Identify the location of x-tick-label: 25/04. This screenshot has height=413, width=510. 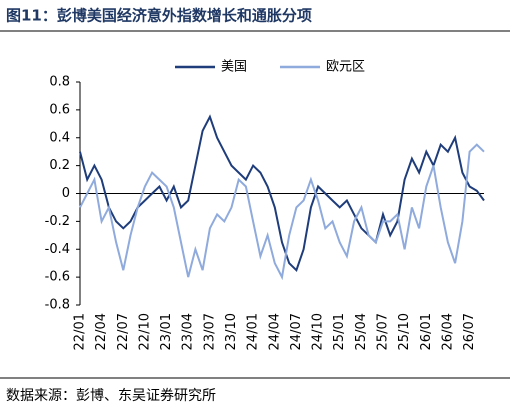
(361, 331).